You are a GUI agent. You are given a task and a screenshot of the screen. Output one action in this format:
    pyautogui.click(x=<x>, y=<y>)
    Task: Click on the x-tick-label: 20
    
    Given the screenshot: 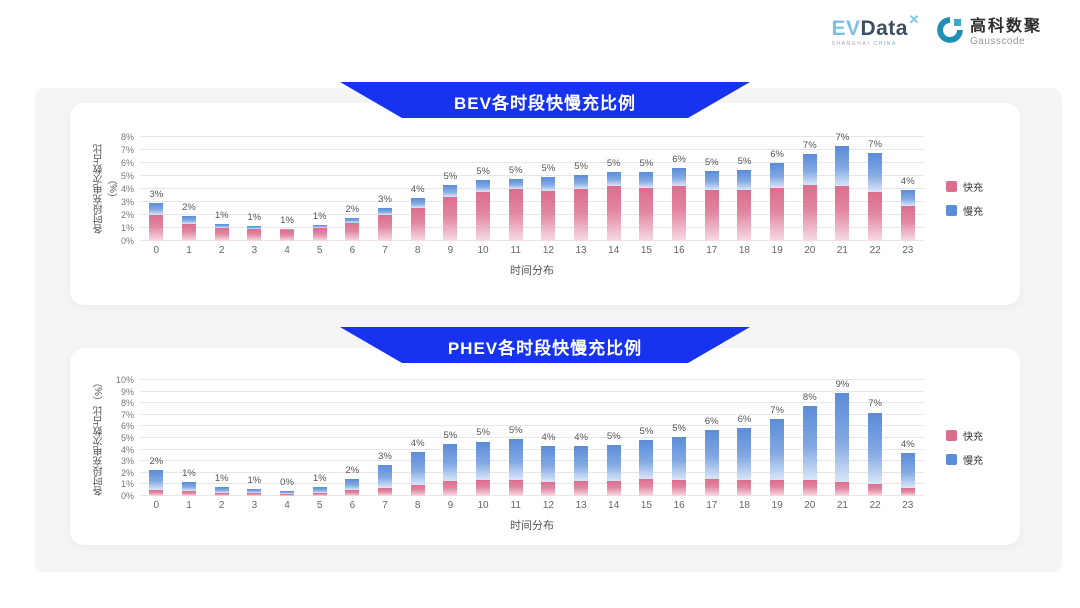 What is the action you would take?
    pyautogui.click(x=810, y=250)
    